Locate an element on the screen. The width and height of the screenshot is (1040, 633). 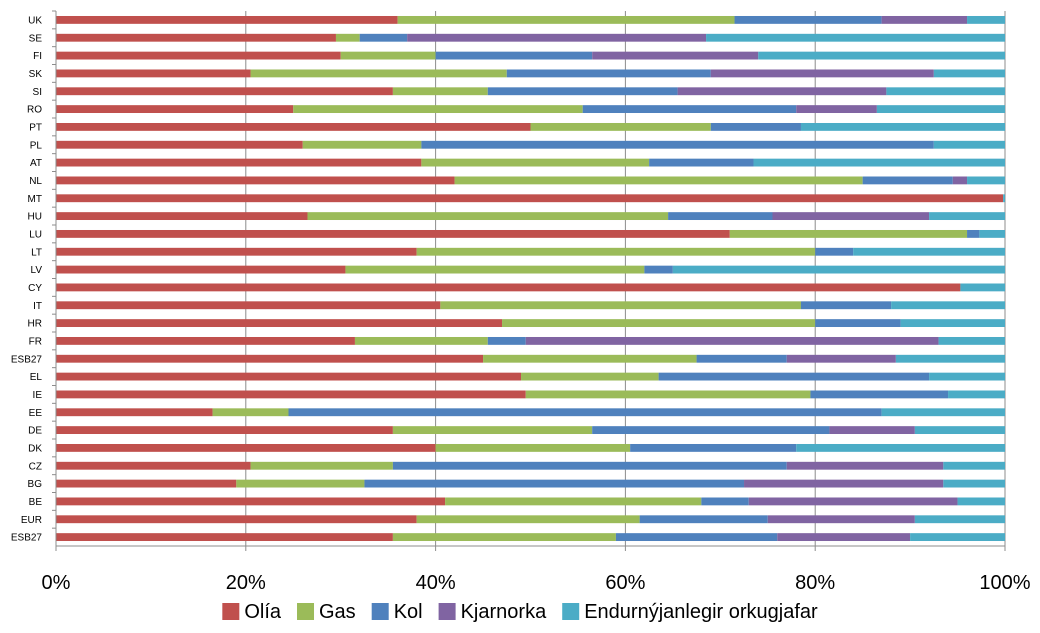
category-label: HR is located at coordinates (35, 324).